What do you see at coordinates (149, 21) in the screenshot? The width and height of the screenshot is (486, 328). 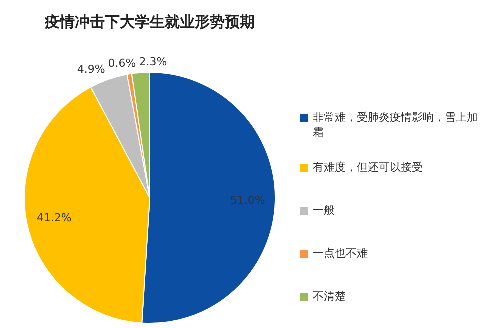 I see `chart-title: 疫情冲击下大学生就业形势预期` at bounding box center [149, 21].